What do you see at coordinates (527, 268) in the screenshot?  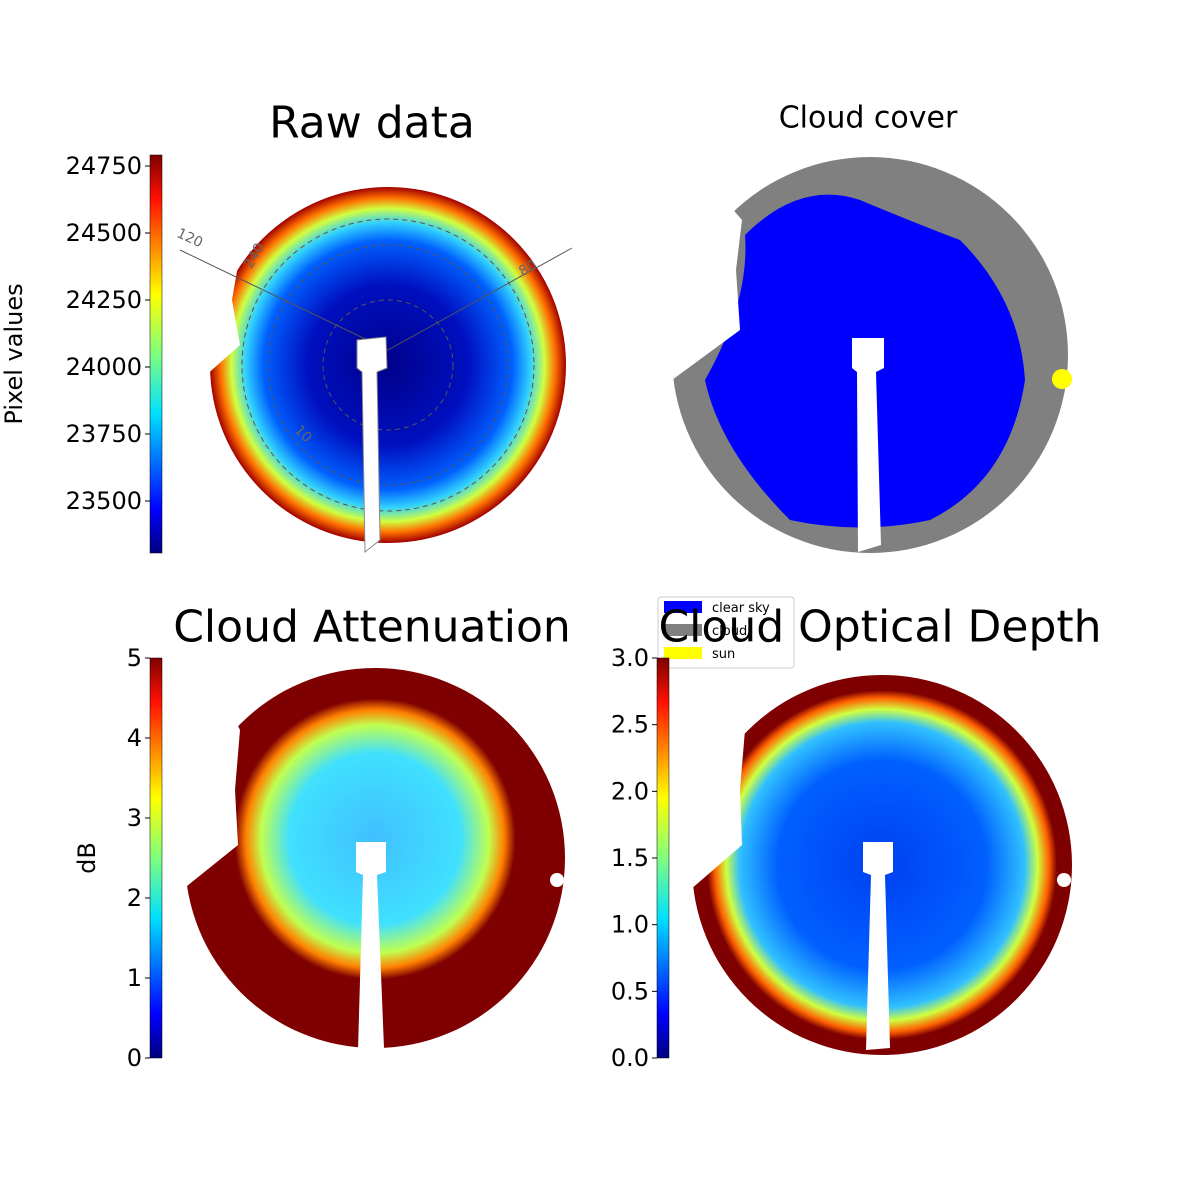 I see `polar-label: 80` at bounding box center [527, 268].